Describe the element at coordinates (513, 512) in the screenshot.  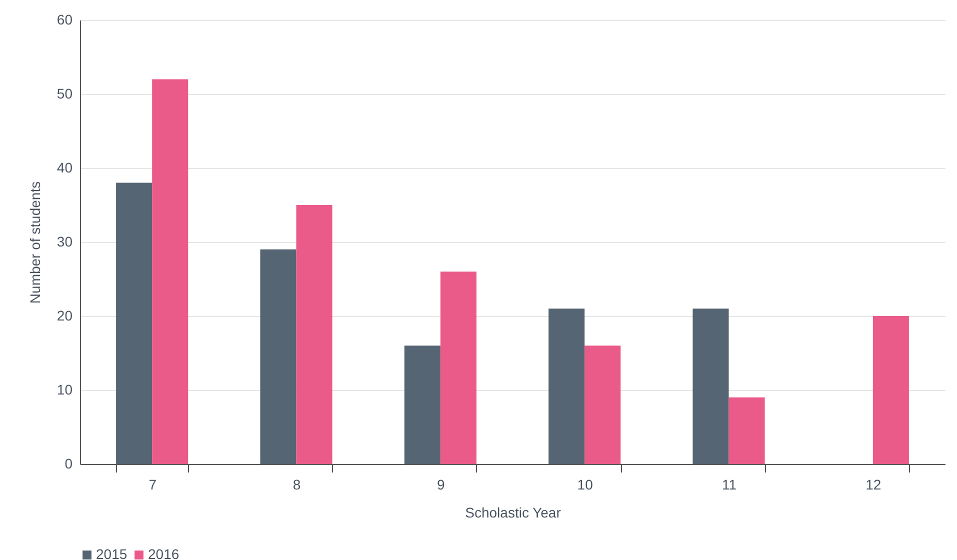
I see `x-axis-title: Scholastic Year` at that location.